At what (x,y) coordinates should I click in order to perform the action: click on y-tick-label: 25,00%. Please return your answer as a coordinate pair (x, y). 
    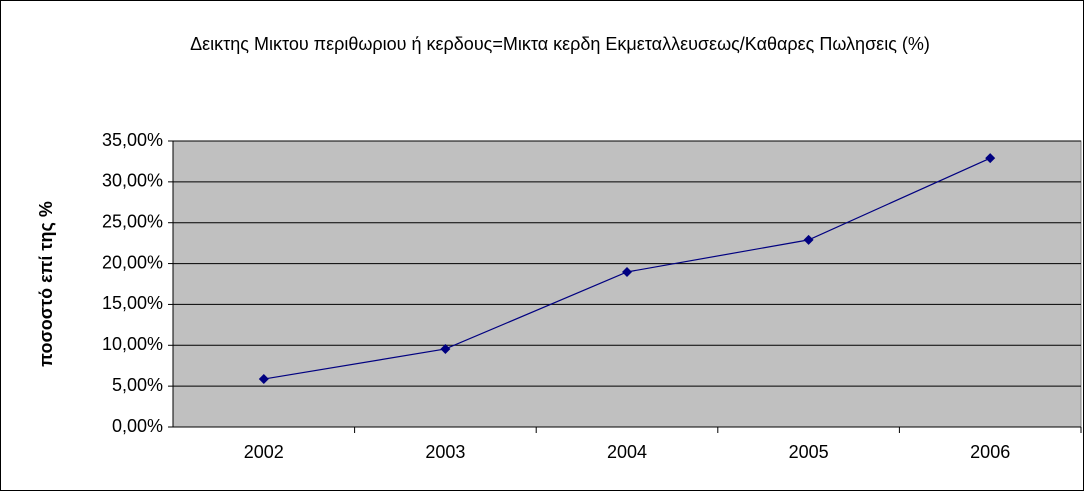
    Looking at the image, I should click on (132, 221).